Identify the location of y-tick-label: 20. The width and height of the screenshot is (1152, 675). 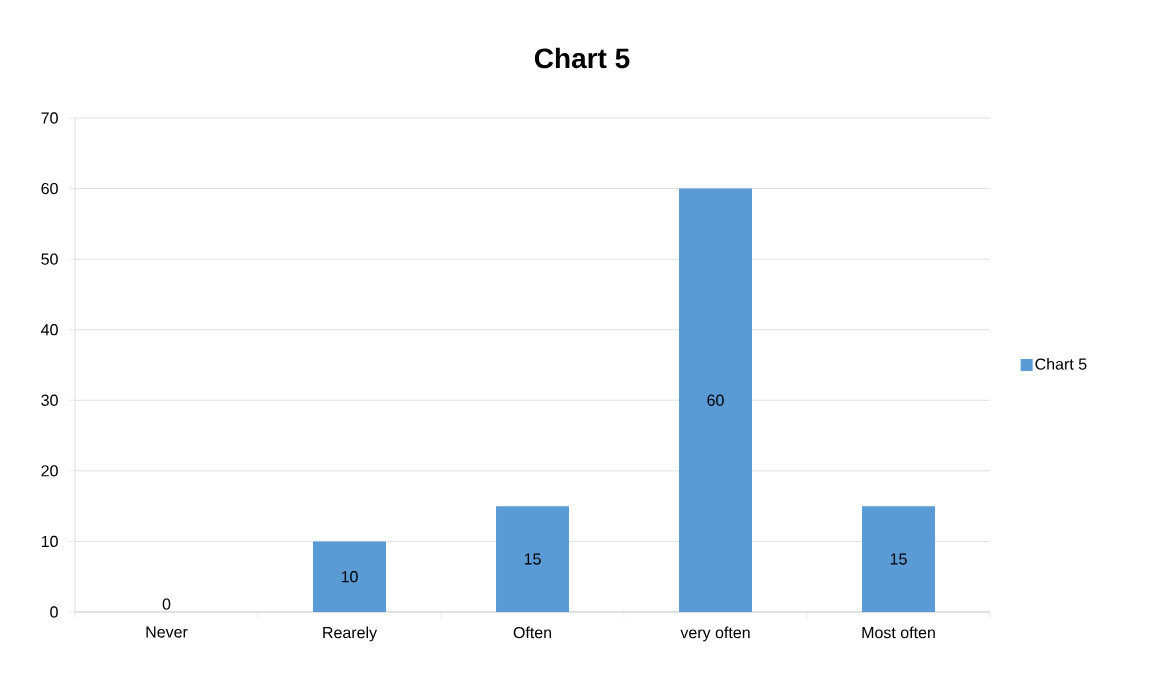
(49, 471).